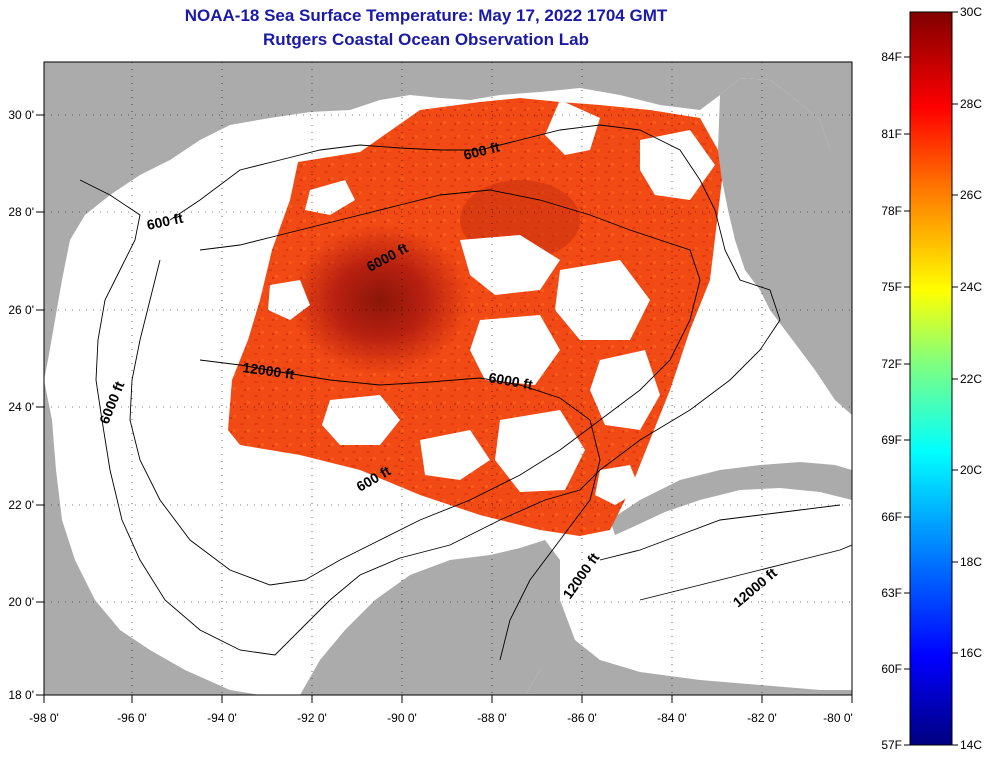 The width and height of the screenshot is (992, 761). I want to click on colorbar-c-label: 18C, so click(971, 562).